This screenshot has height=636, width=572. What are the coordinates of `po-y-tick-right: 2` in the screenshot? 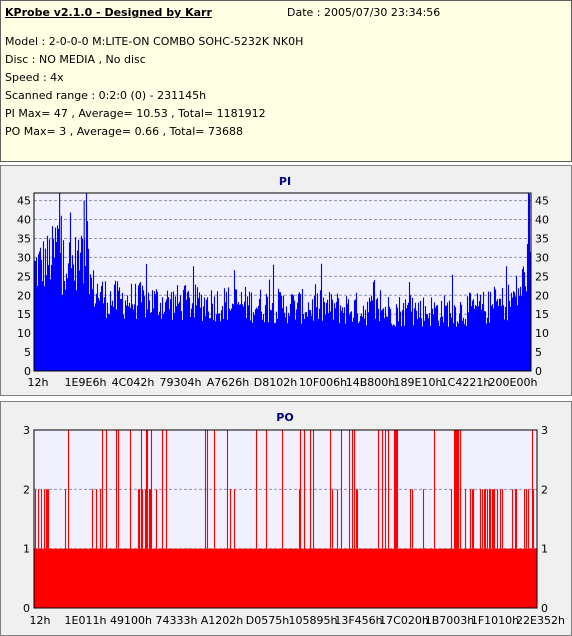 It's located at (544, 489).